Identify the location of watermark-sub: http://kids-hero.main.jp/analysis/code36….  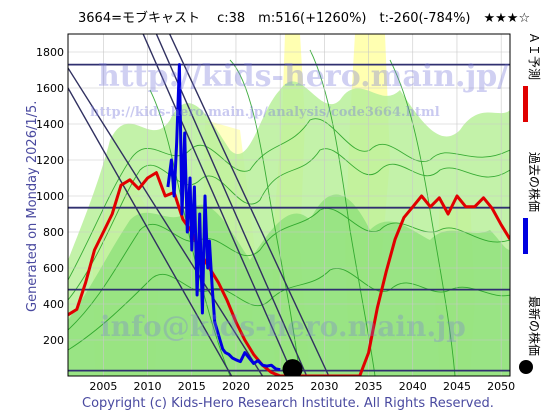
(265, 112).